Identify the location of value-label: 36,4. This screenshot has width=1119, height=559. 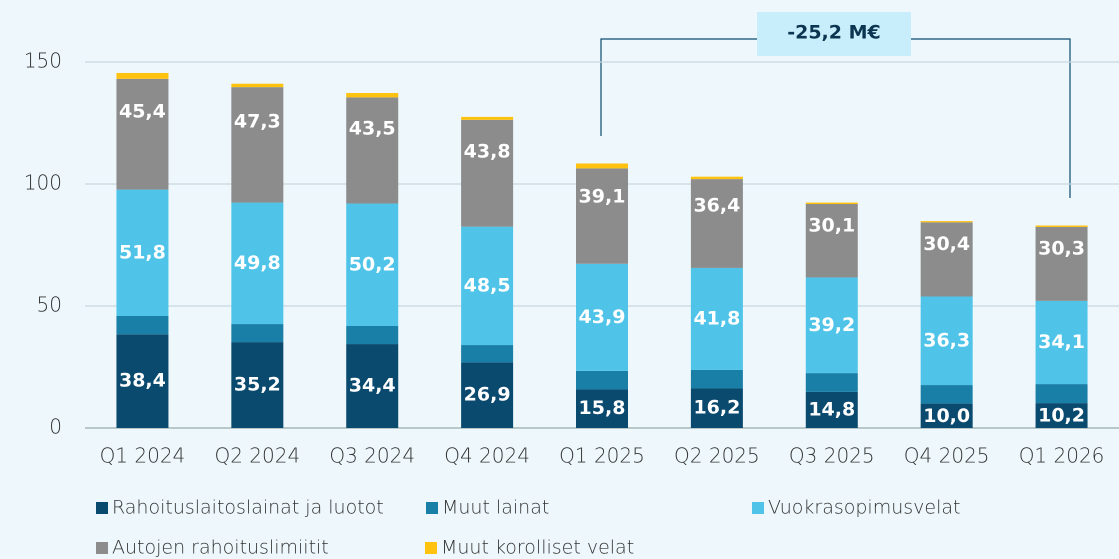
(716, 205).